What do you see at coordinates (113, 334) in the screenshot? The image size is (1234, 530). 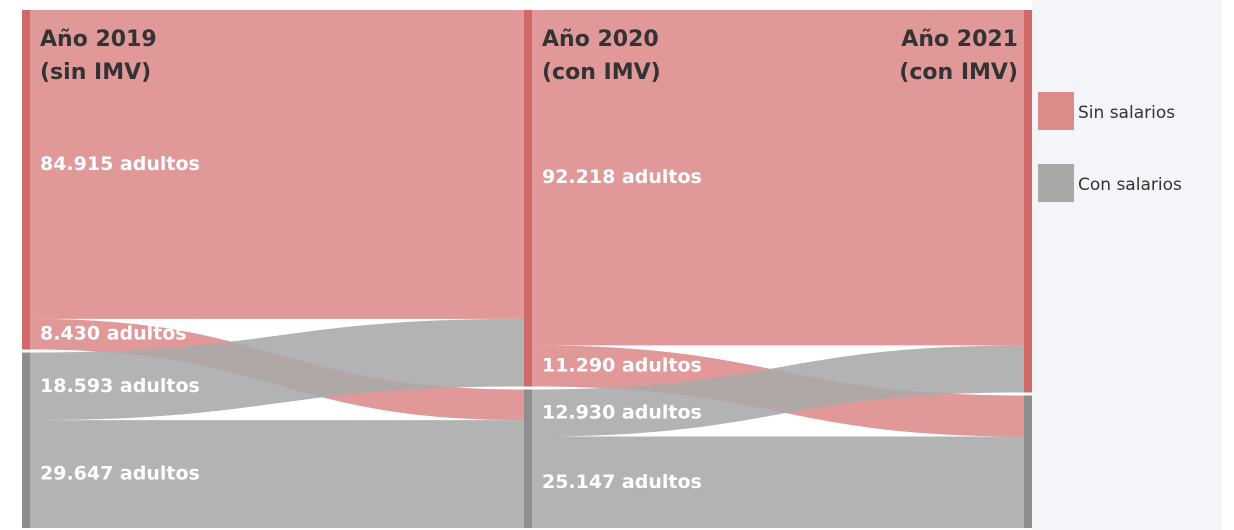 I see `flow-label: 8.430 adultos` at bounding box center [113, 334].